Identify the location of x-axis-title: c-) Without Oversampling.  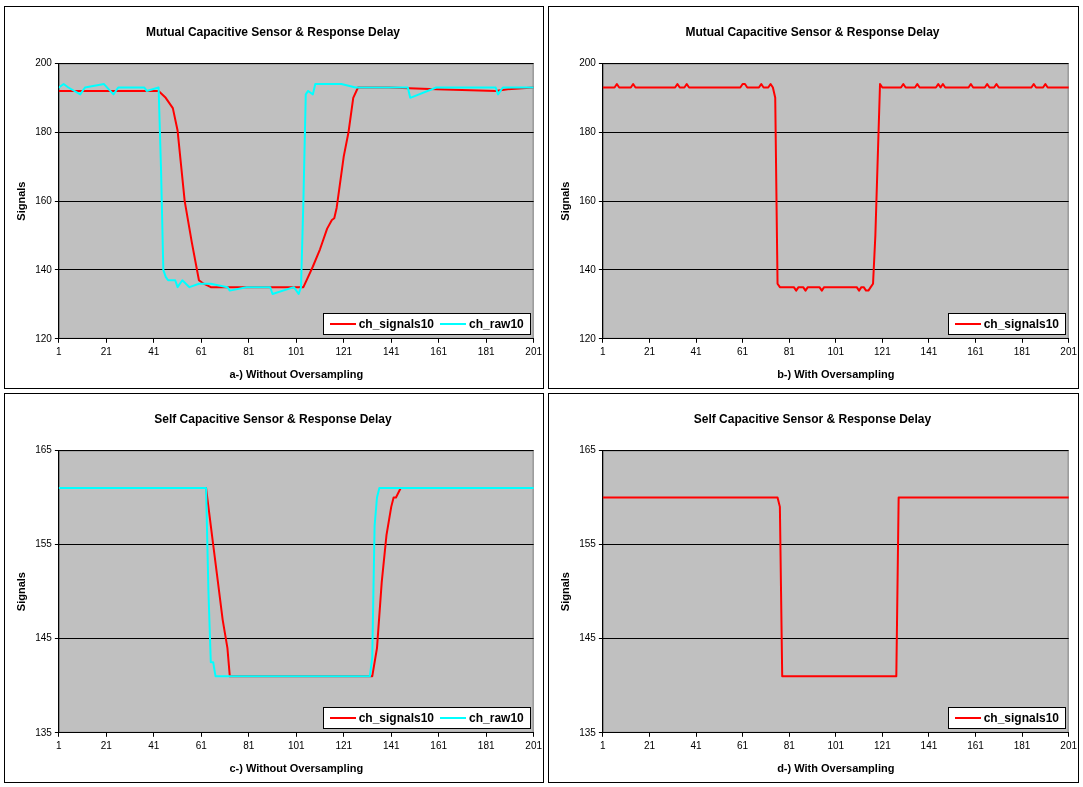
(296, 768).